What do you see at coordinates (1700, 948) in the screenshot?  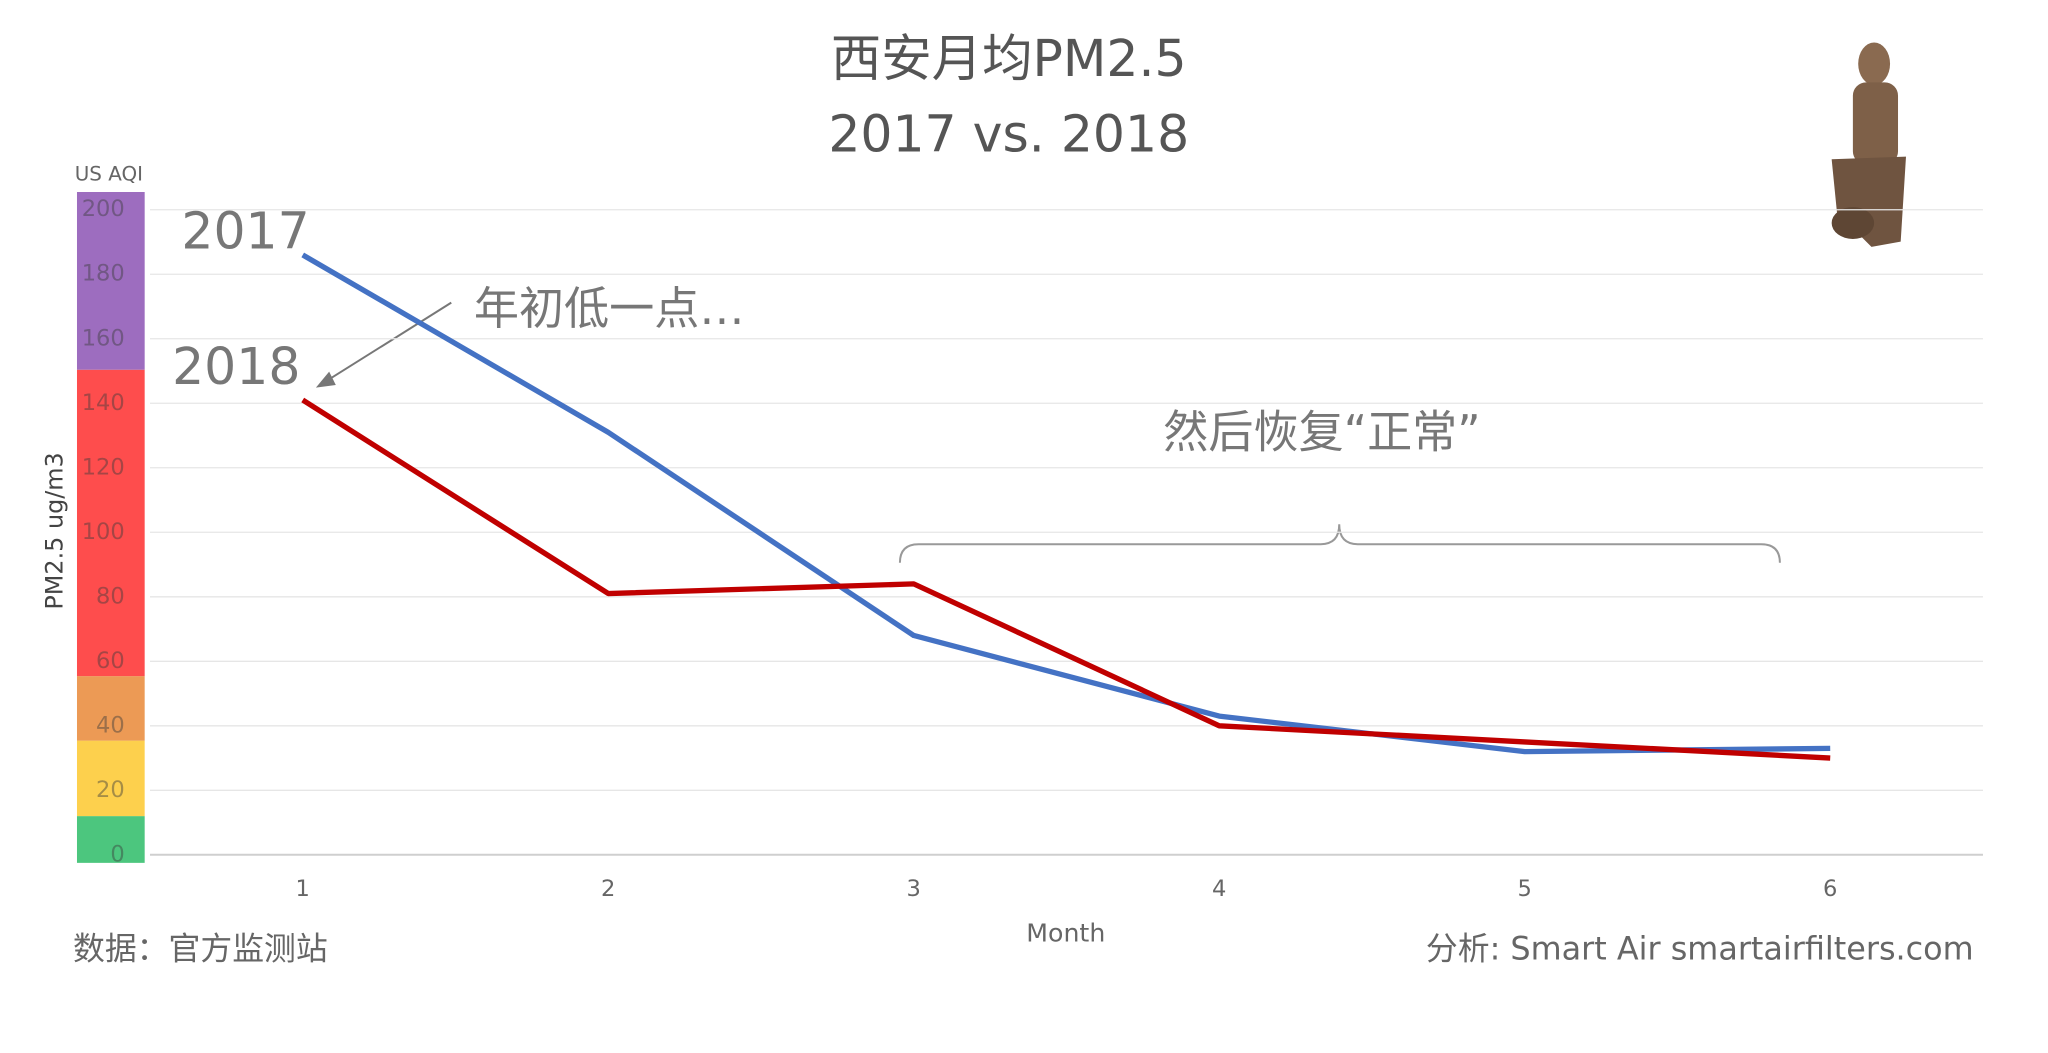 I see `credit: 分析: Smart Air smartairfilters.com` at bounding box center [1700, 948].